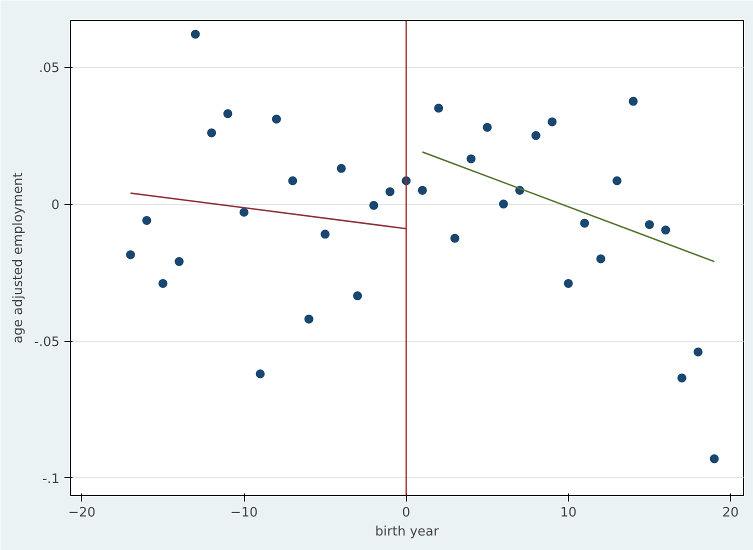 This screenshot has height=550, width=753. What do you see at coordinates (406, 513) in the screenshot?
I see `x-tick-label: 0` at bounding box center [406, 513].